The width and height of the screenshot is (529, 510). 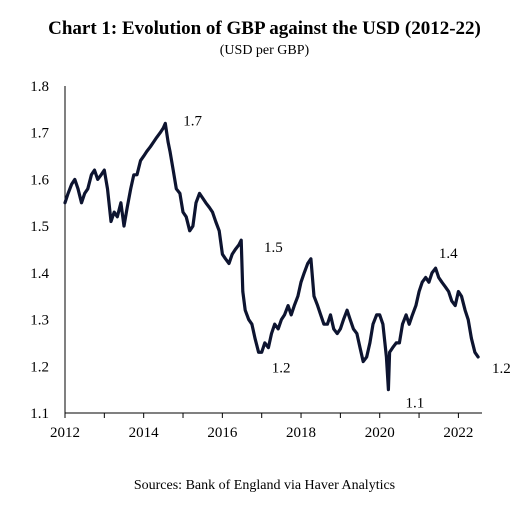 I want to click on y-tick-label: 1.7, so click(x=39, y=134).